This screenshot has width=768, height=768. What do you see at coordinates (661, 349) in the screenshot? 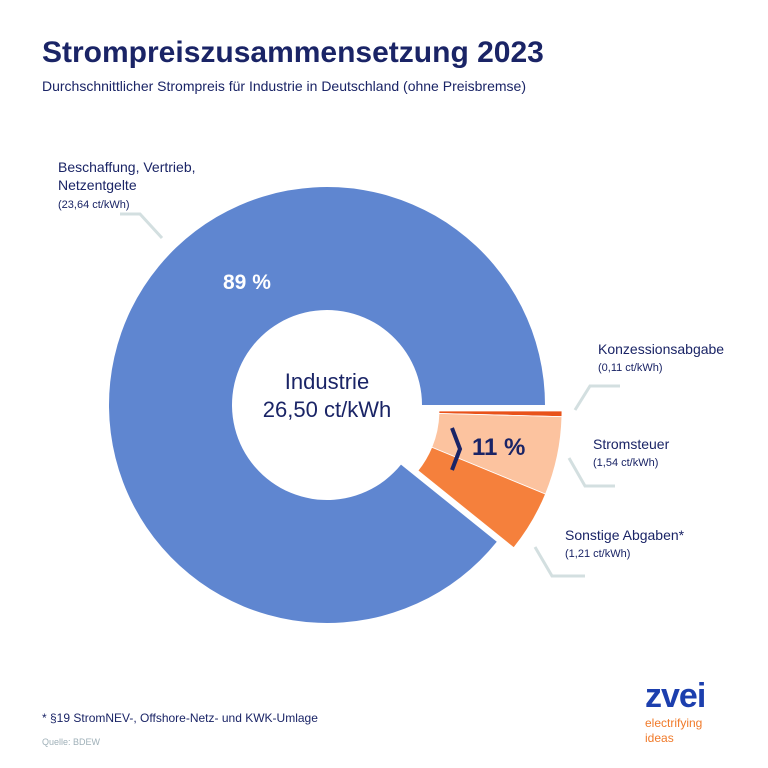
I see `label-konzession-name: Konzessionsabgabe` at bounding box center [661, 349].